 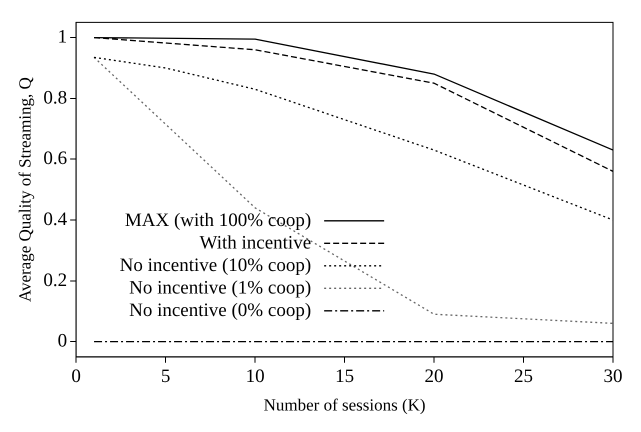 What do you see at coordinates (55, 159) in the screenshot?
I see `y-tick-label: 0.6` at bounding box center [55, 159].